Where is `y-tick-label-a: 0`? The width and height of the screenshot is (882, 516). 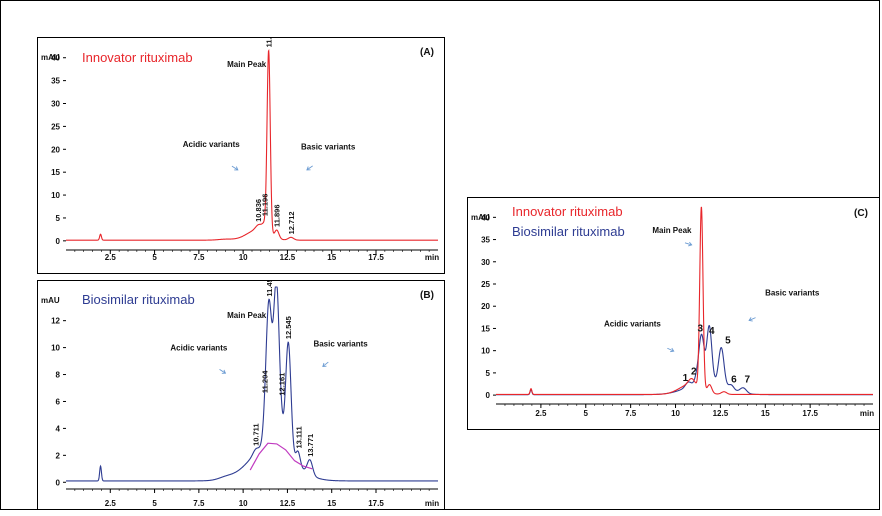
y-tick-label-a: 0 is located at coordinates (58, 241).